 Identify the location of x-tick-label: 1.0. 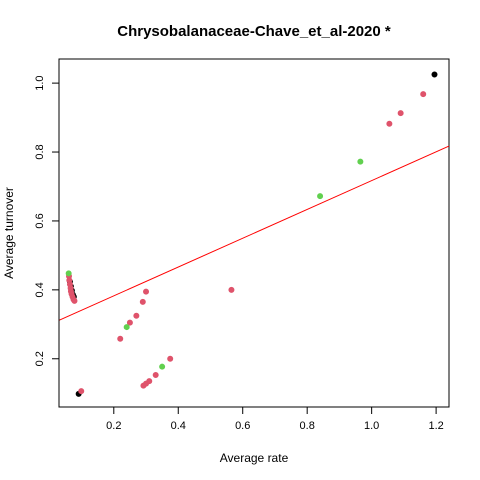
(371, 426).